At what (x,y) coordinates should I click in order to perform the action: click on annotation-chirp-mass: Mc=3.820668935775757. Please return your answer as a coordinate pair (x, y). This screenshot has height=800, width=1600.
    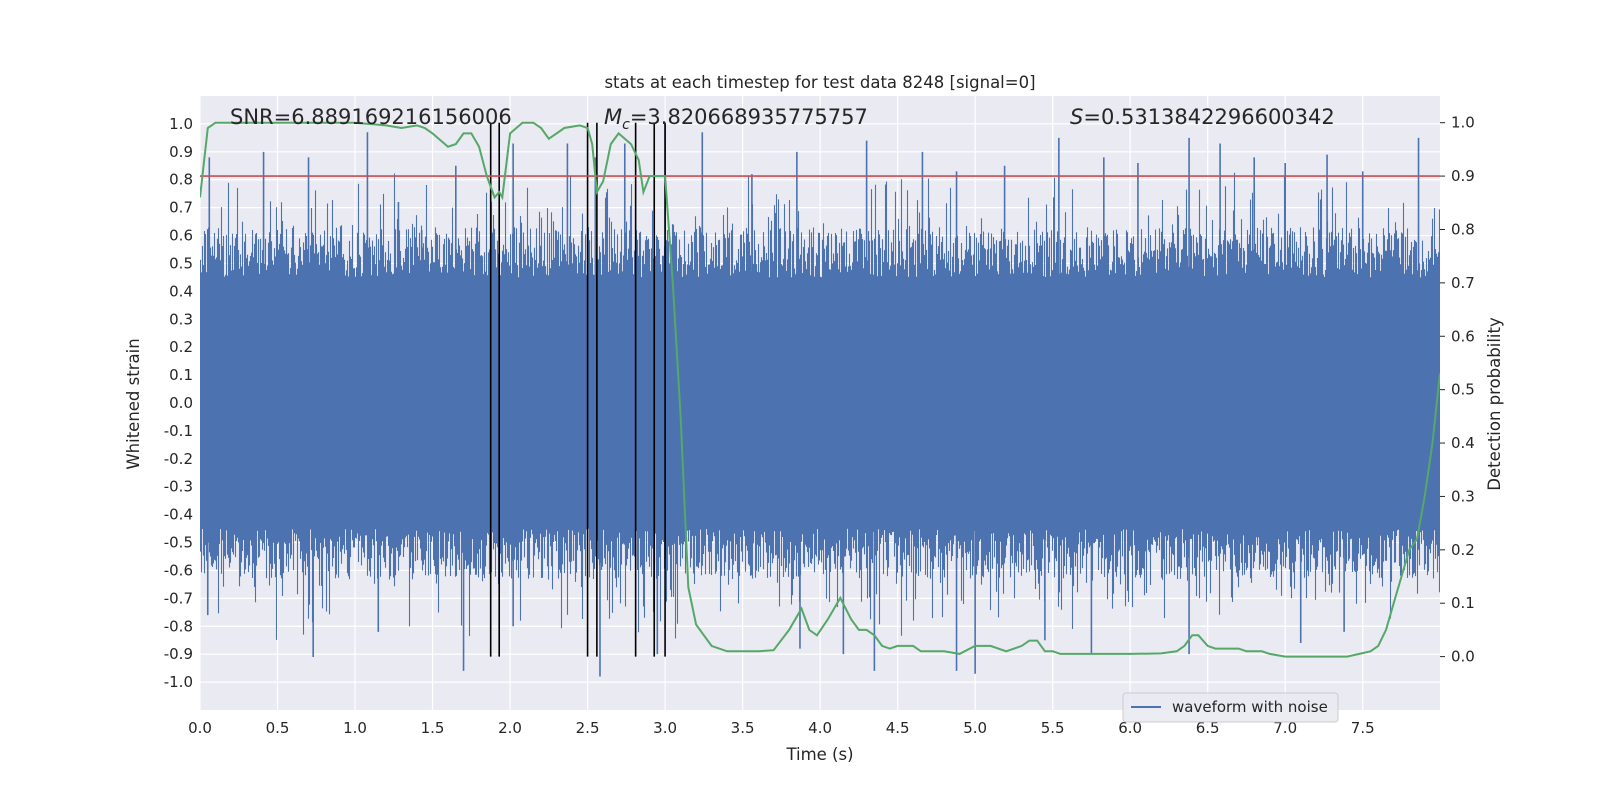
    Looking at the image, I should click on (736, 119).